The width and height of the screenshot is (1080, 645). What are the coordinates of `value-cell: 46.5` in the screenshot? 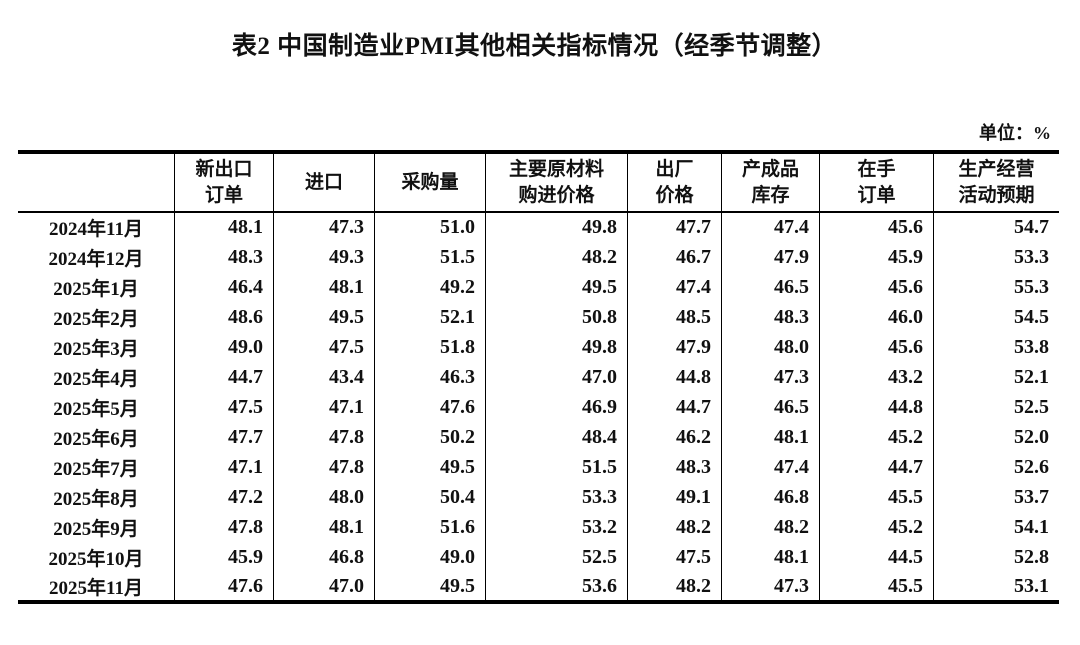 It's located at (770, 407).